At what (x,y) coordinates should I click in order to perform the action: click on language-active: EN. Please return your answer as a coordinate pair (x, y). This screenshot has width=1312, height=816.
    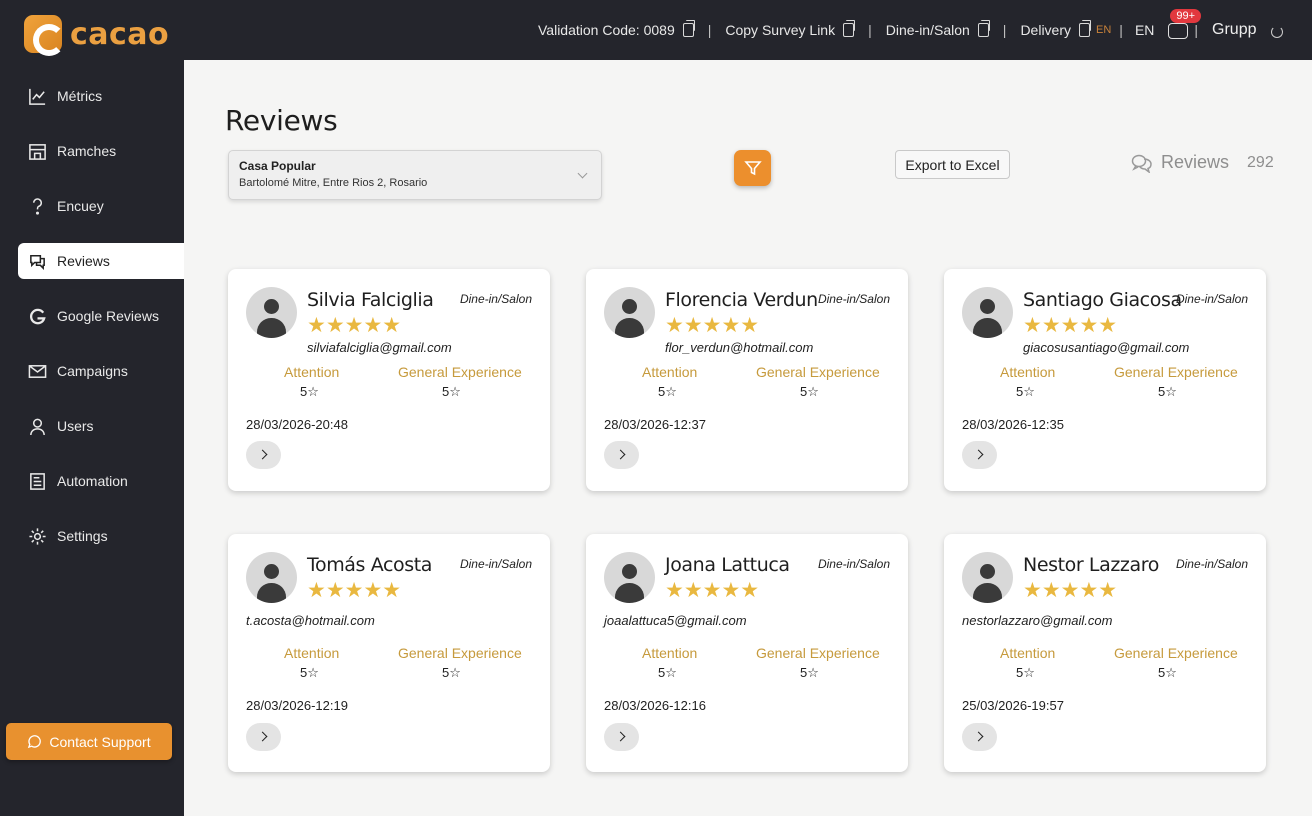
    Looking at the image, I should click on (1104, 30).